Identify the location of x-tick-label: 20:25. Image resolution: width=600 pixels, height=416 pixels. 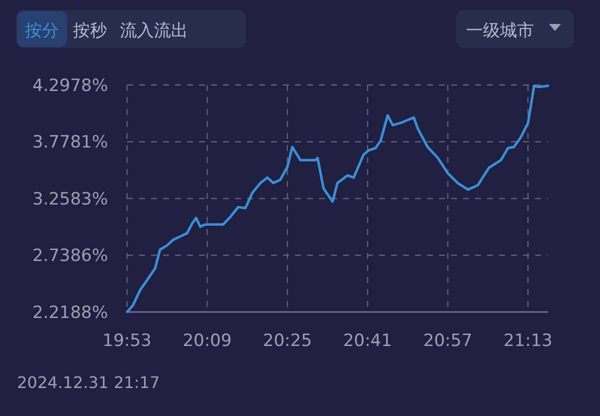
(287, 341).